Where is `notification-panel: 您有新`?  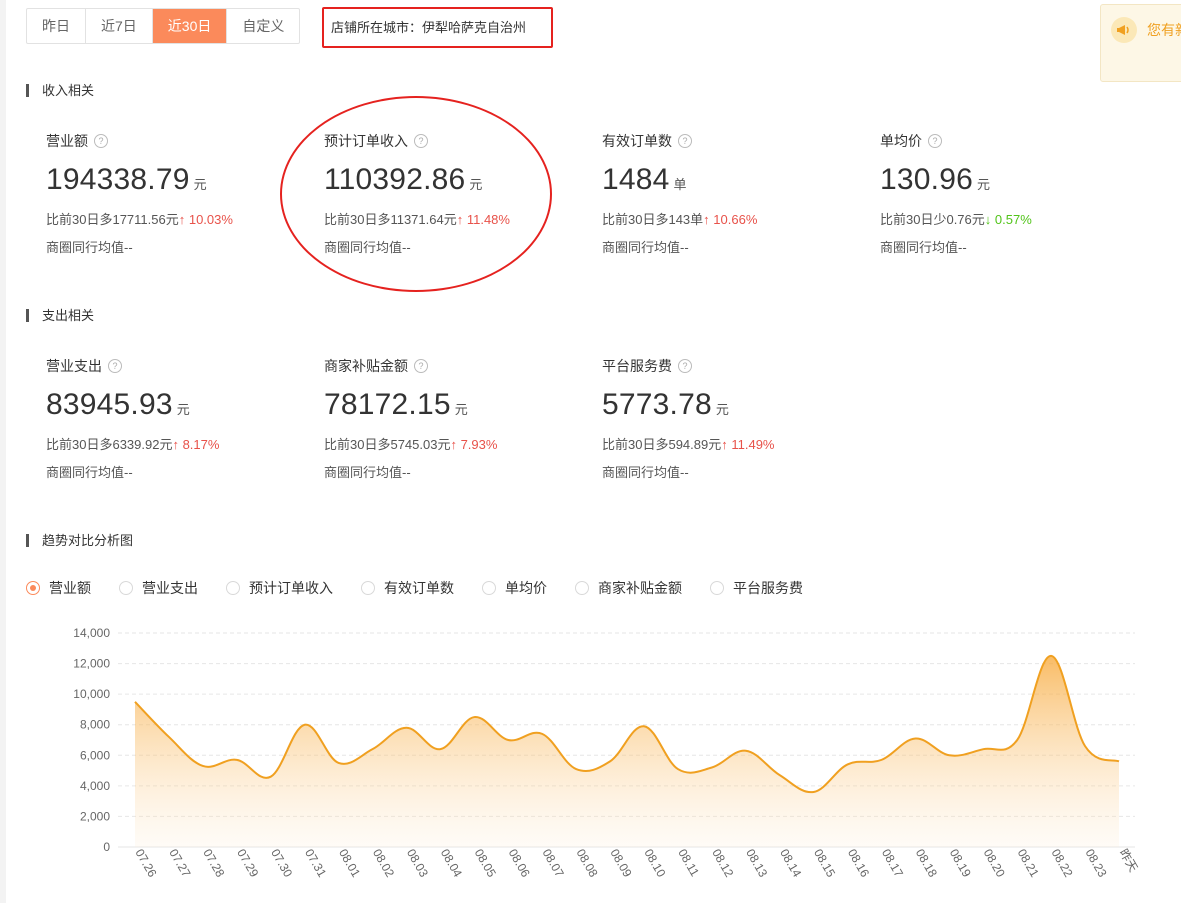 notification-panel: 您有新 is located at coordinates (1140, 43).